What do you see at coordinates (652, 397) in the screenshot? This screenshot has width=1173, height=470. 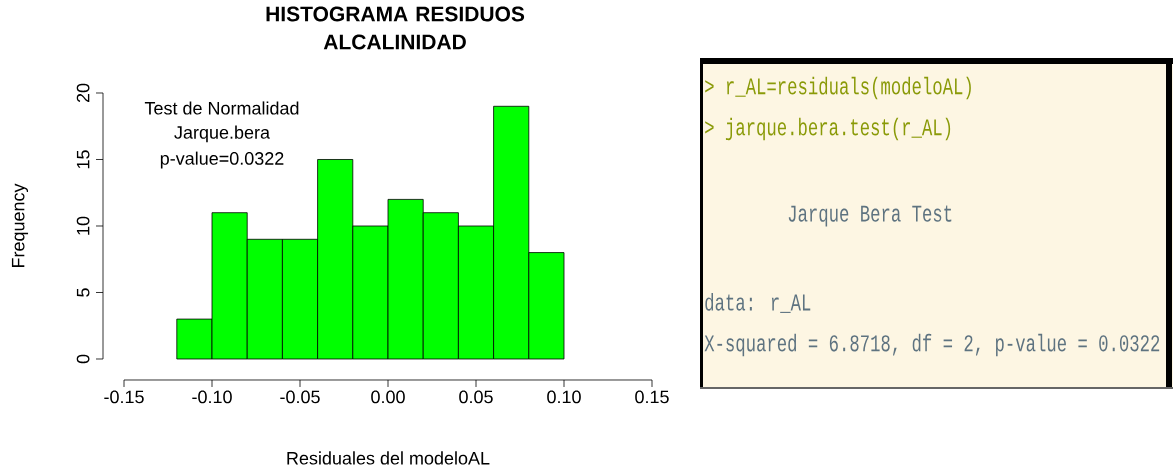 I see `x-tick-label: 0.15` at bounding box center [652, 397].